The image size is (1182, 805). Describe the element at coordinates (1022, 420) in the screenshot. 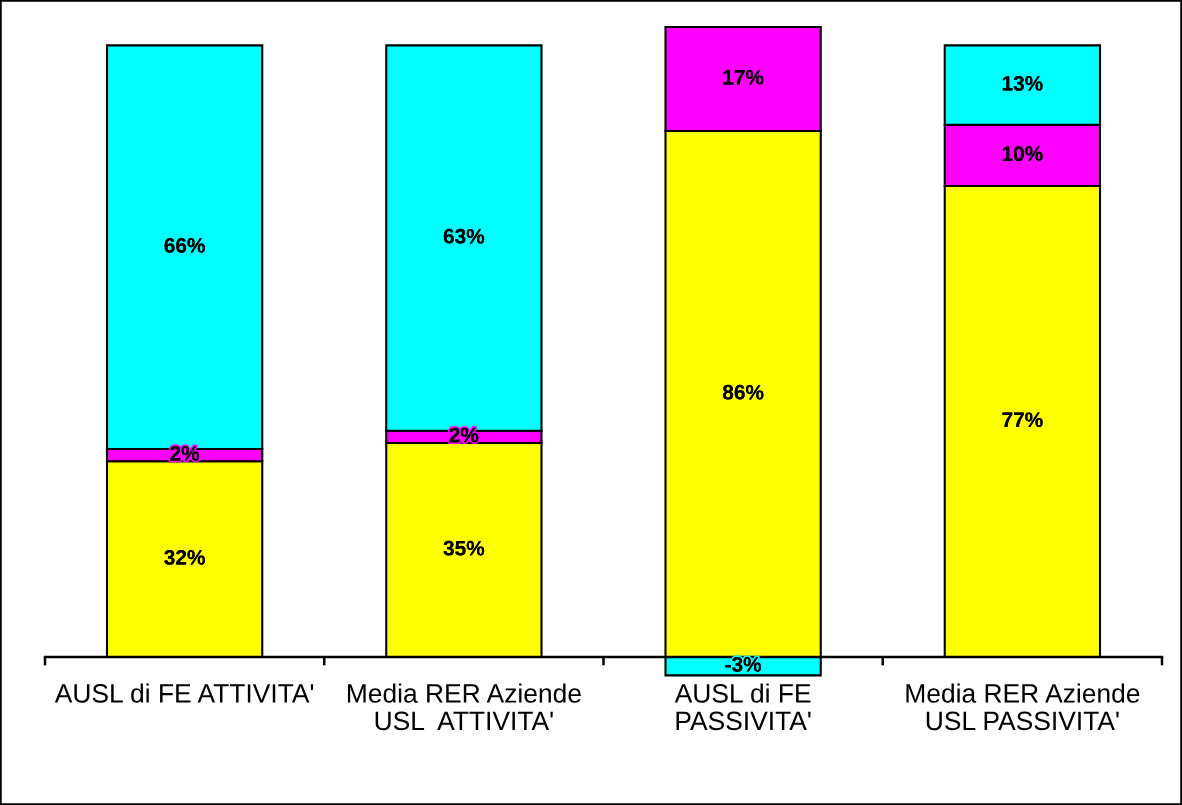

I see `data-label: 77%` at that location.